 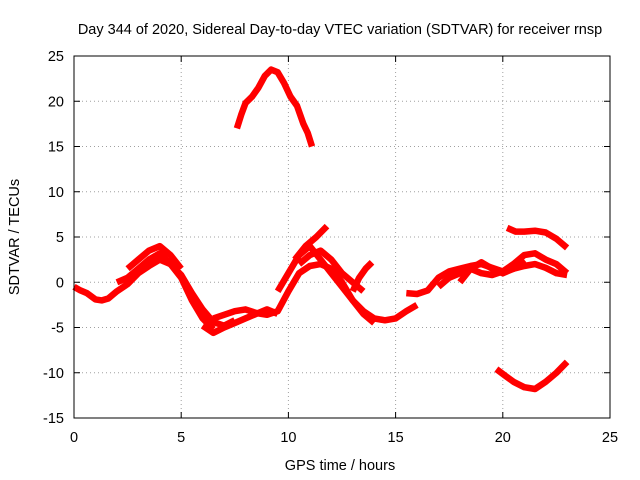 I want to click on y-tick-label: 5, so click(x=60, y=238).